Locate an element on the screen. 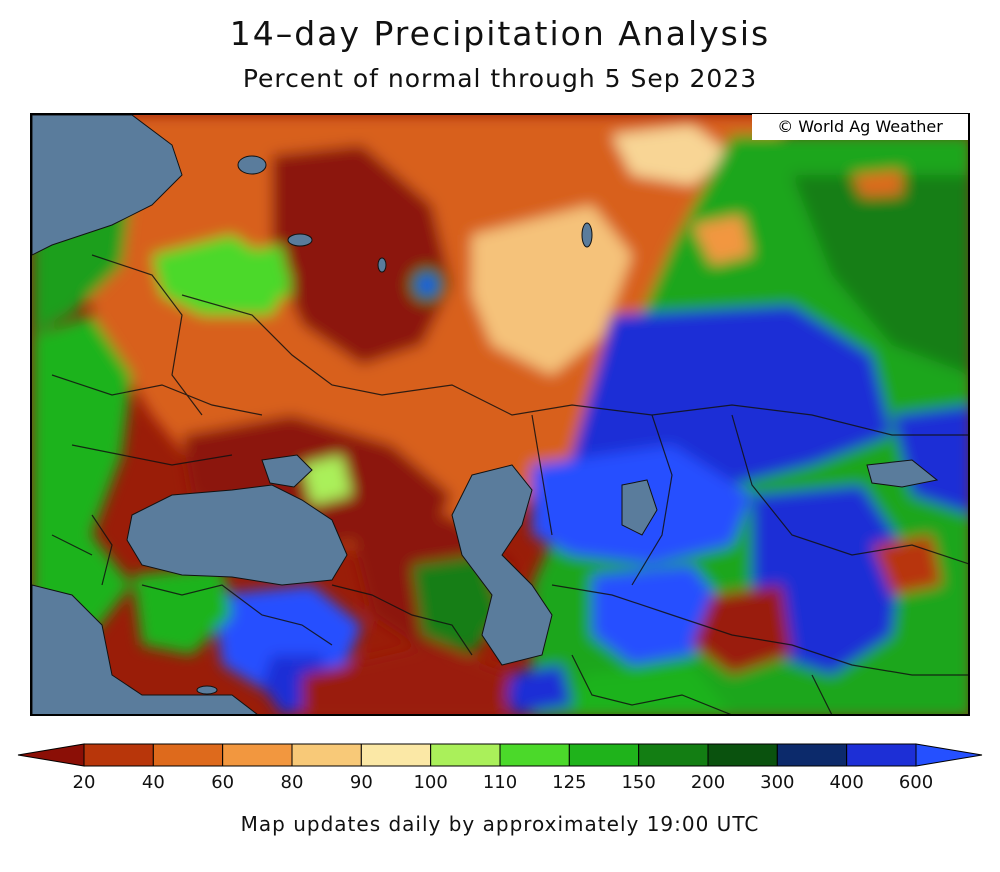 This screenshot has width=1000, height=872. legend-tick-label: 125 is located at coordinates (569, 782).